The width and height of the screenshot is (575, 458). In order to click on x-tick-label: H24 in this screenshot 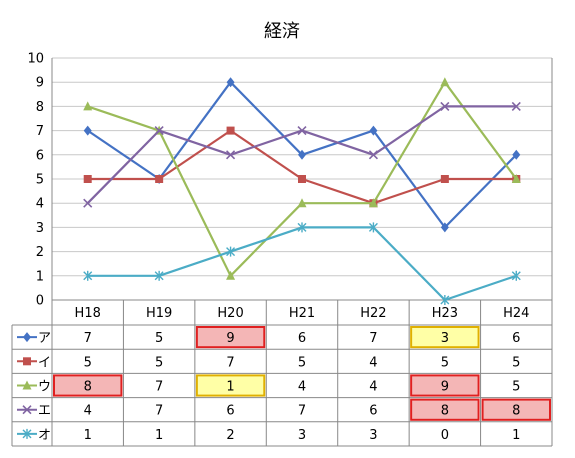, I will do `click(516, 313)`.